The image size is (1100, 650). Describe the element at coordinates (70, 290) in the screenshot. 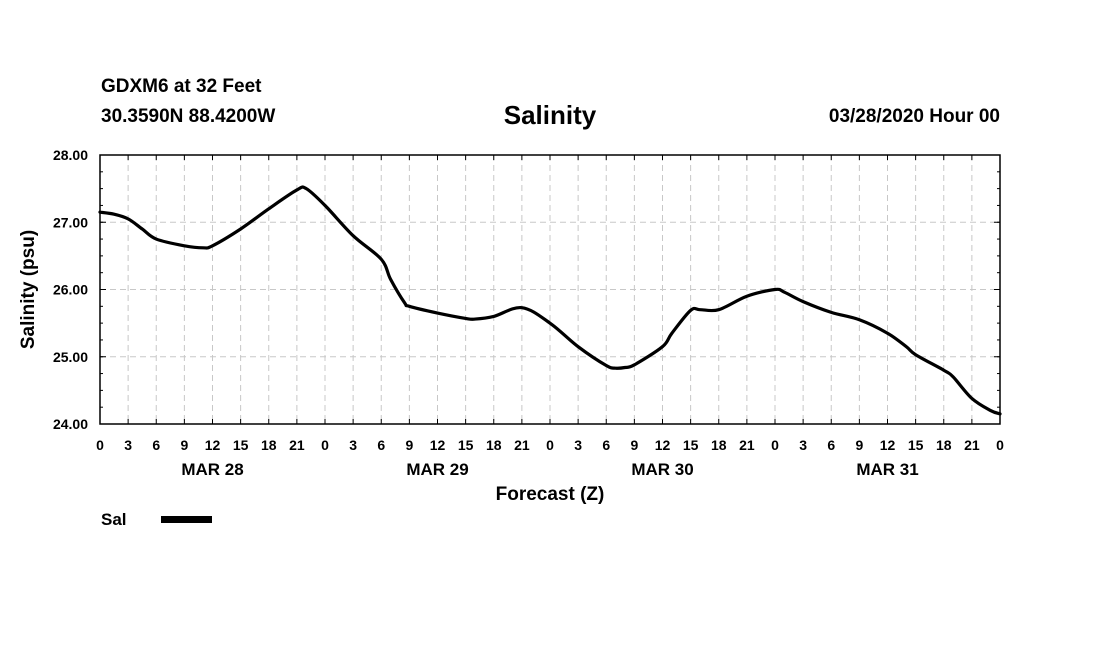

I see `y-tick-label: 26.00` at that location.